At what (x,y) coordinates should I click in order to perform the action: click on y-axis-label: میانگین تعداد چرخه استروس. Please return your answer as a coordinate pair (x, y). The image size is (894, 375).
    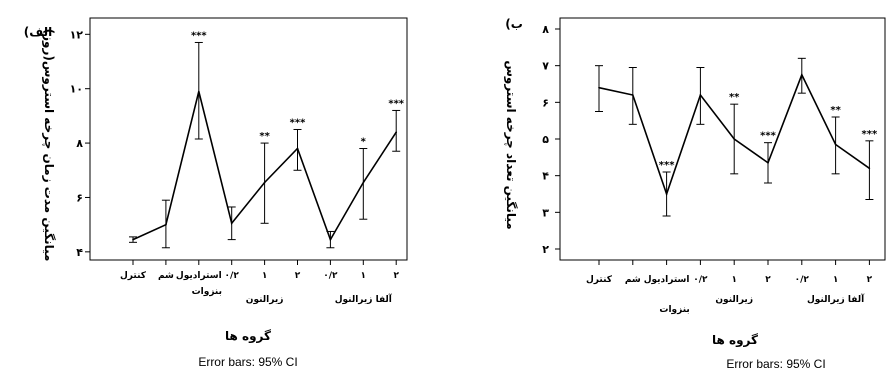
    Looking at the image, I should click on (510, 144).